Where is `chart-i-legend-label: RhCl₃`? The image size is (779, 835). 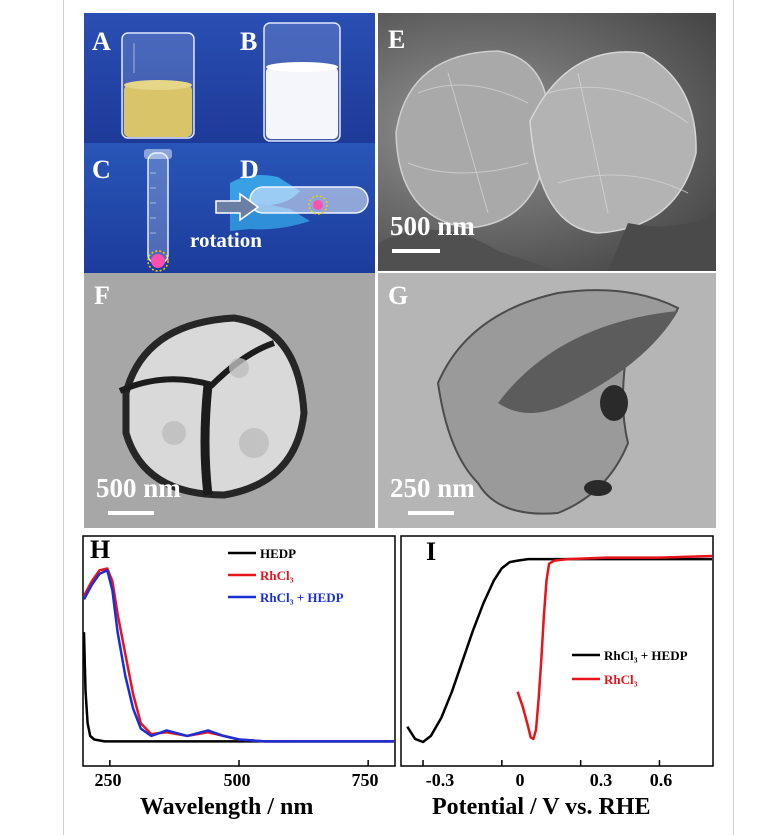
chart-i-legend-label: RhCl₃ is located at coordinates (621, 679).